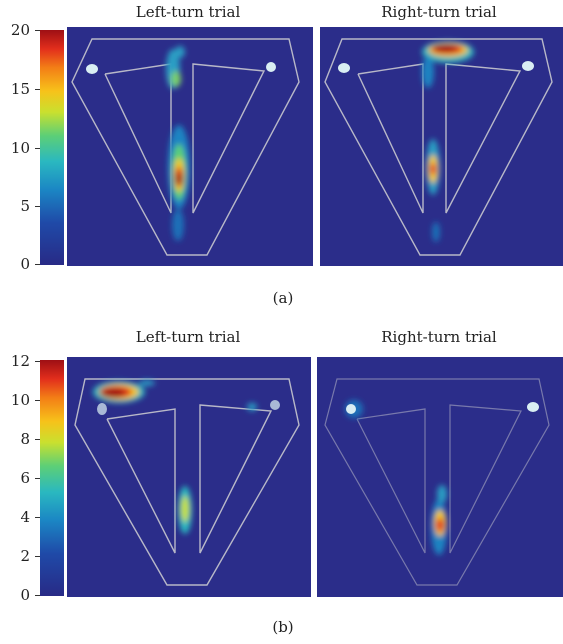 Image resolution: width=563 pixels, height=644 pixels. Describe the element at coordinates (52, 147) in the screenshot. I see `colorbar-a` at that location.